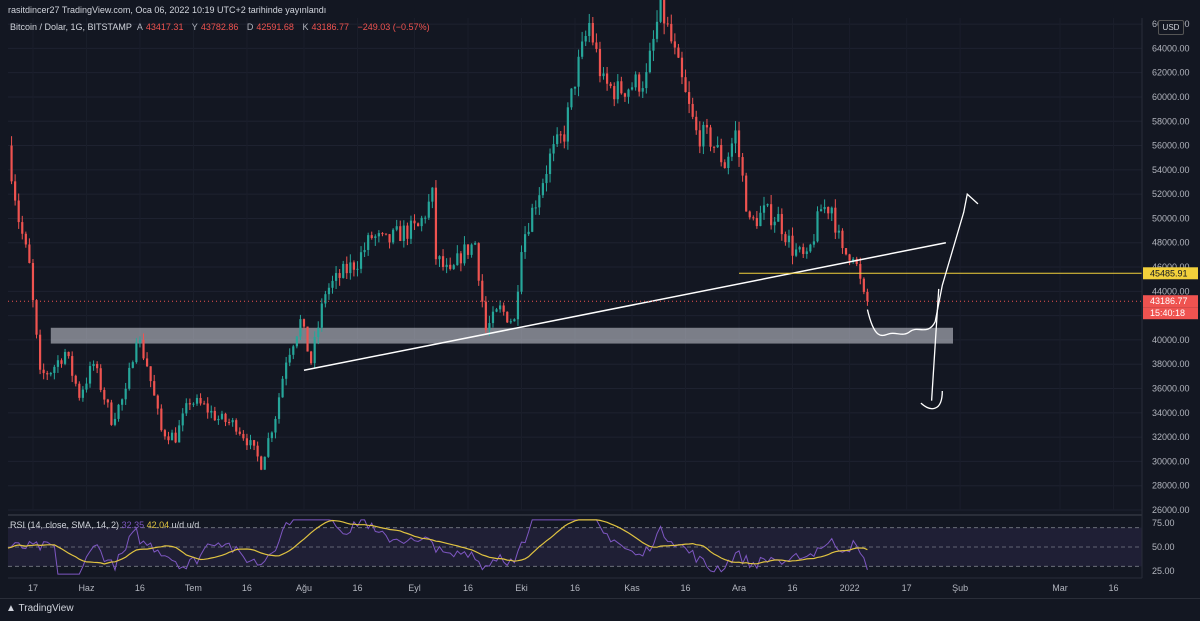 This screenshot has width=1200, height=621. I want to click on rsi-ma-value: 42.04, so click(158, 525).